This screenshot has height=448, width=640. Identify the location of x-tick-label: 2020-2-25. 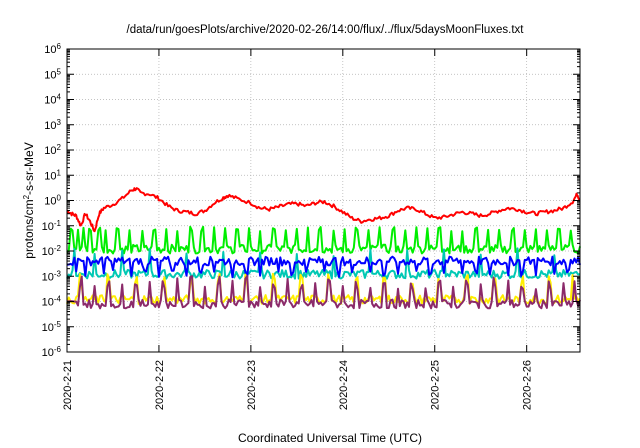
(436, 385).